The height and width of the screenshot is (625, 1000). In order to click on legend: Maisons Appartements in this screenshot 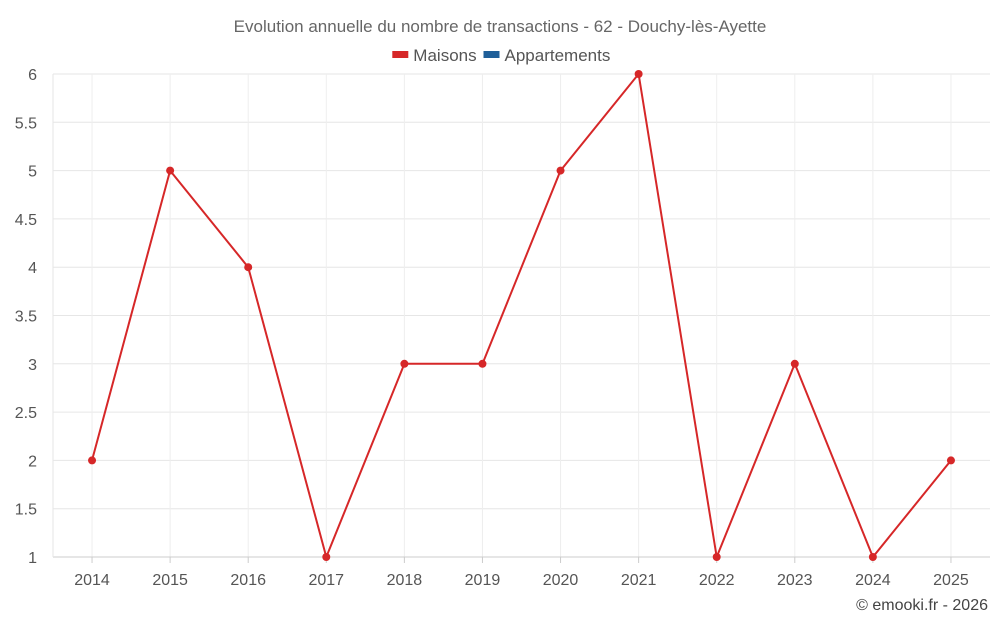, I will do `click(501, 55)`.